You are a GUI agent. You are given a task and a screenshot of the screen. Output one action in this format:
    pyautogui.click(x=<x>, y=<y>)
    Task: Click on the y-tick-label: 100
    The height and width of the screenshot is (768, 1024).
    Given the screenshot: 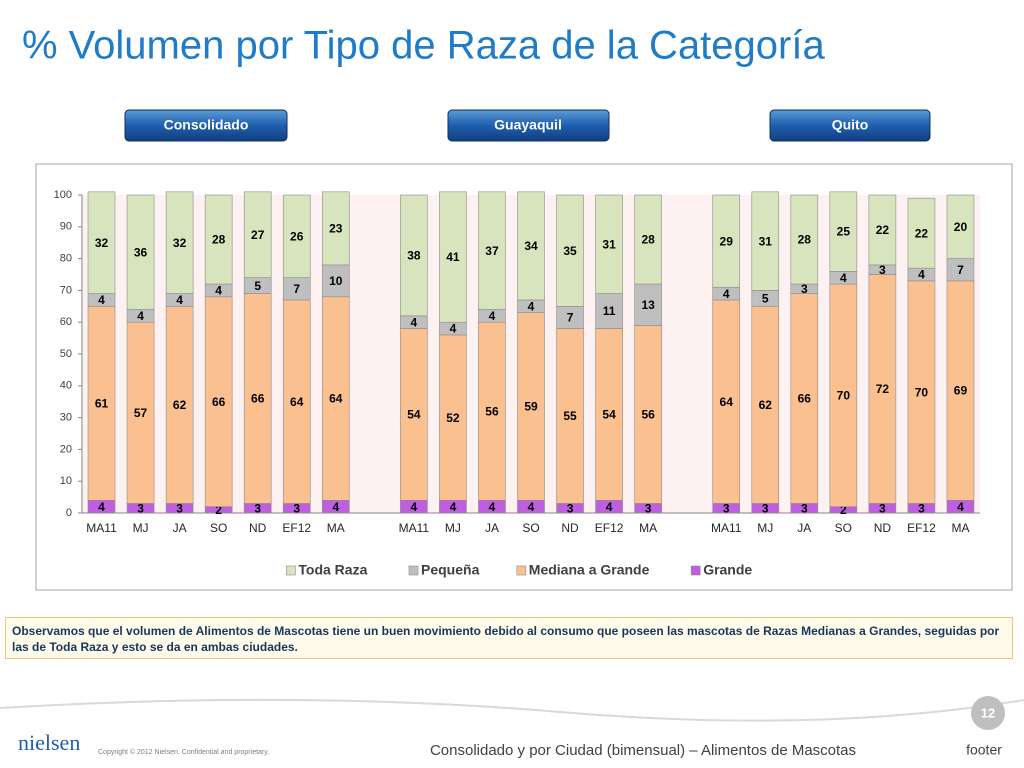 What is the action you would take?
    pyautogui.click(x=63, y=195)
    